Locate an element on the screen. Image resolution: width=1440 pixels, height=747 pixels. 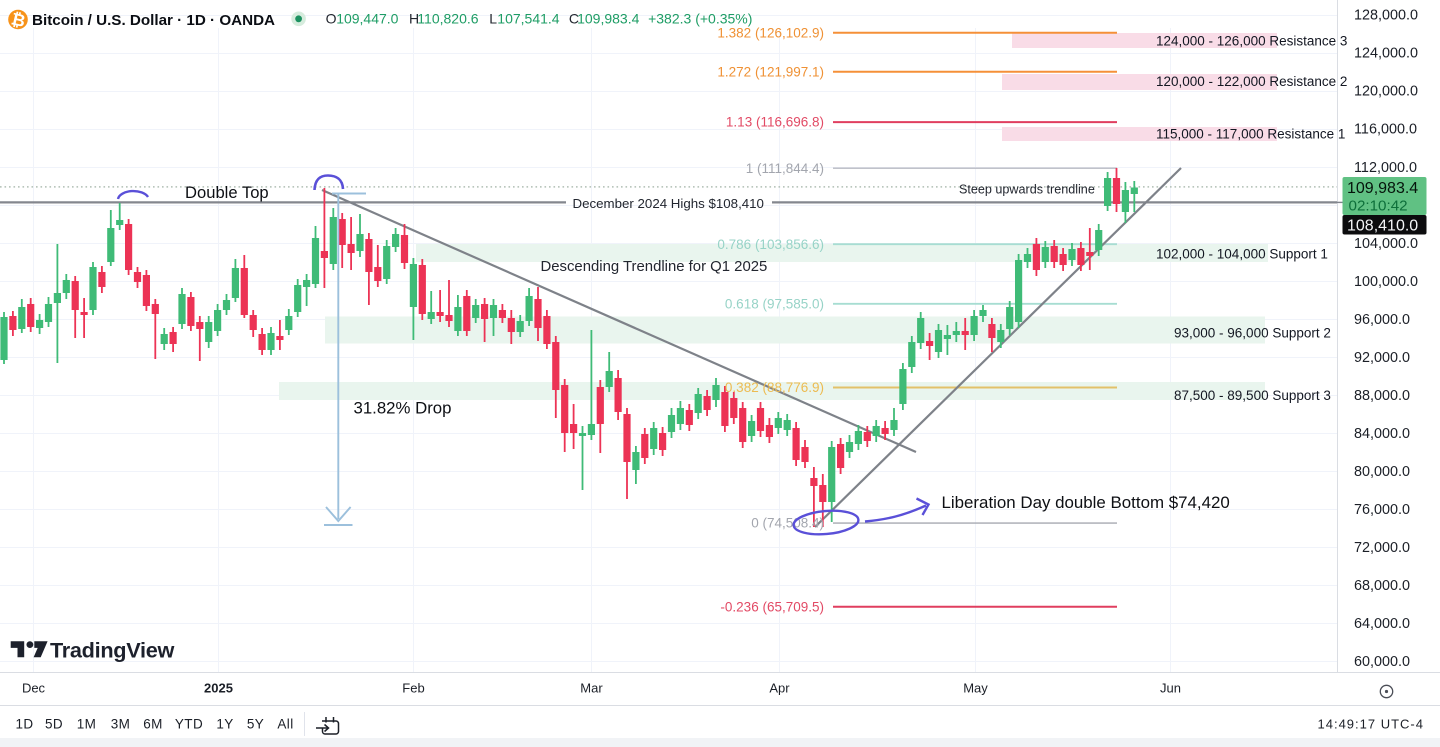
svg-text: 14:49:17 UTC-4 is located at coordinates (1371, 724).